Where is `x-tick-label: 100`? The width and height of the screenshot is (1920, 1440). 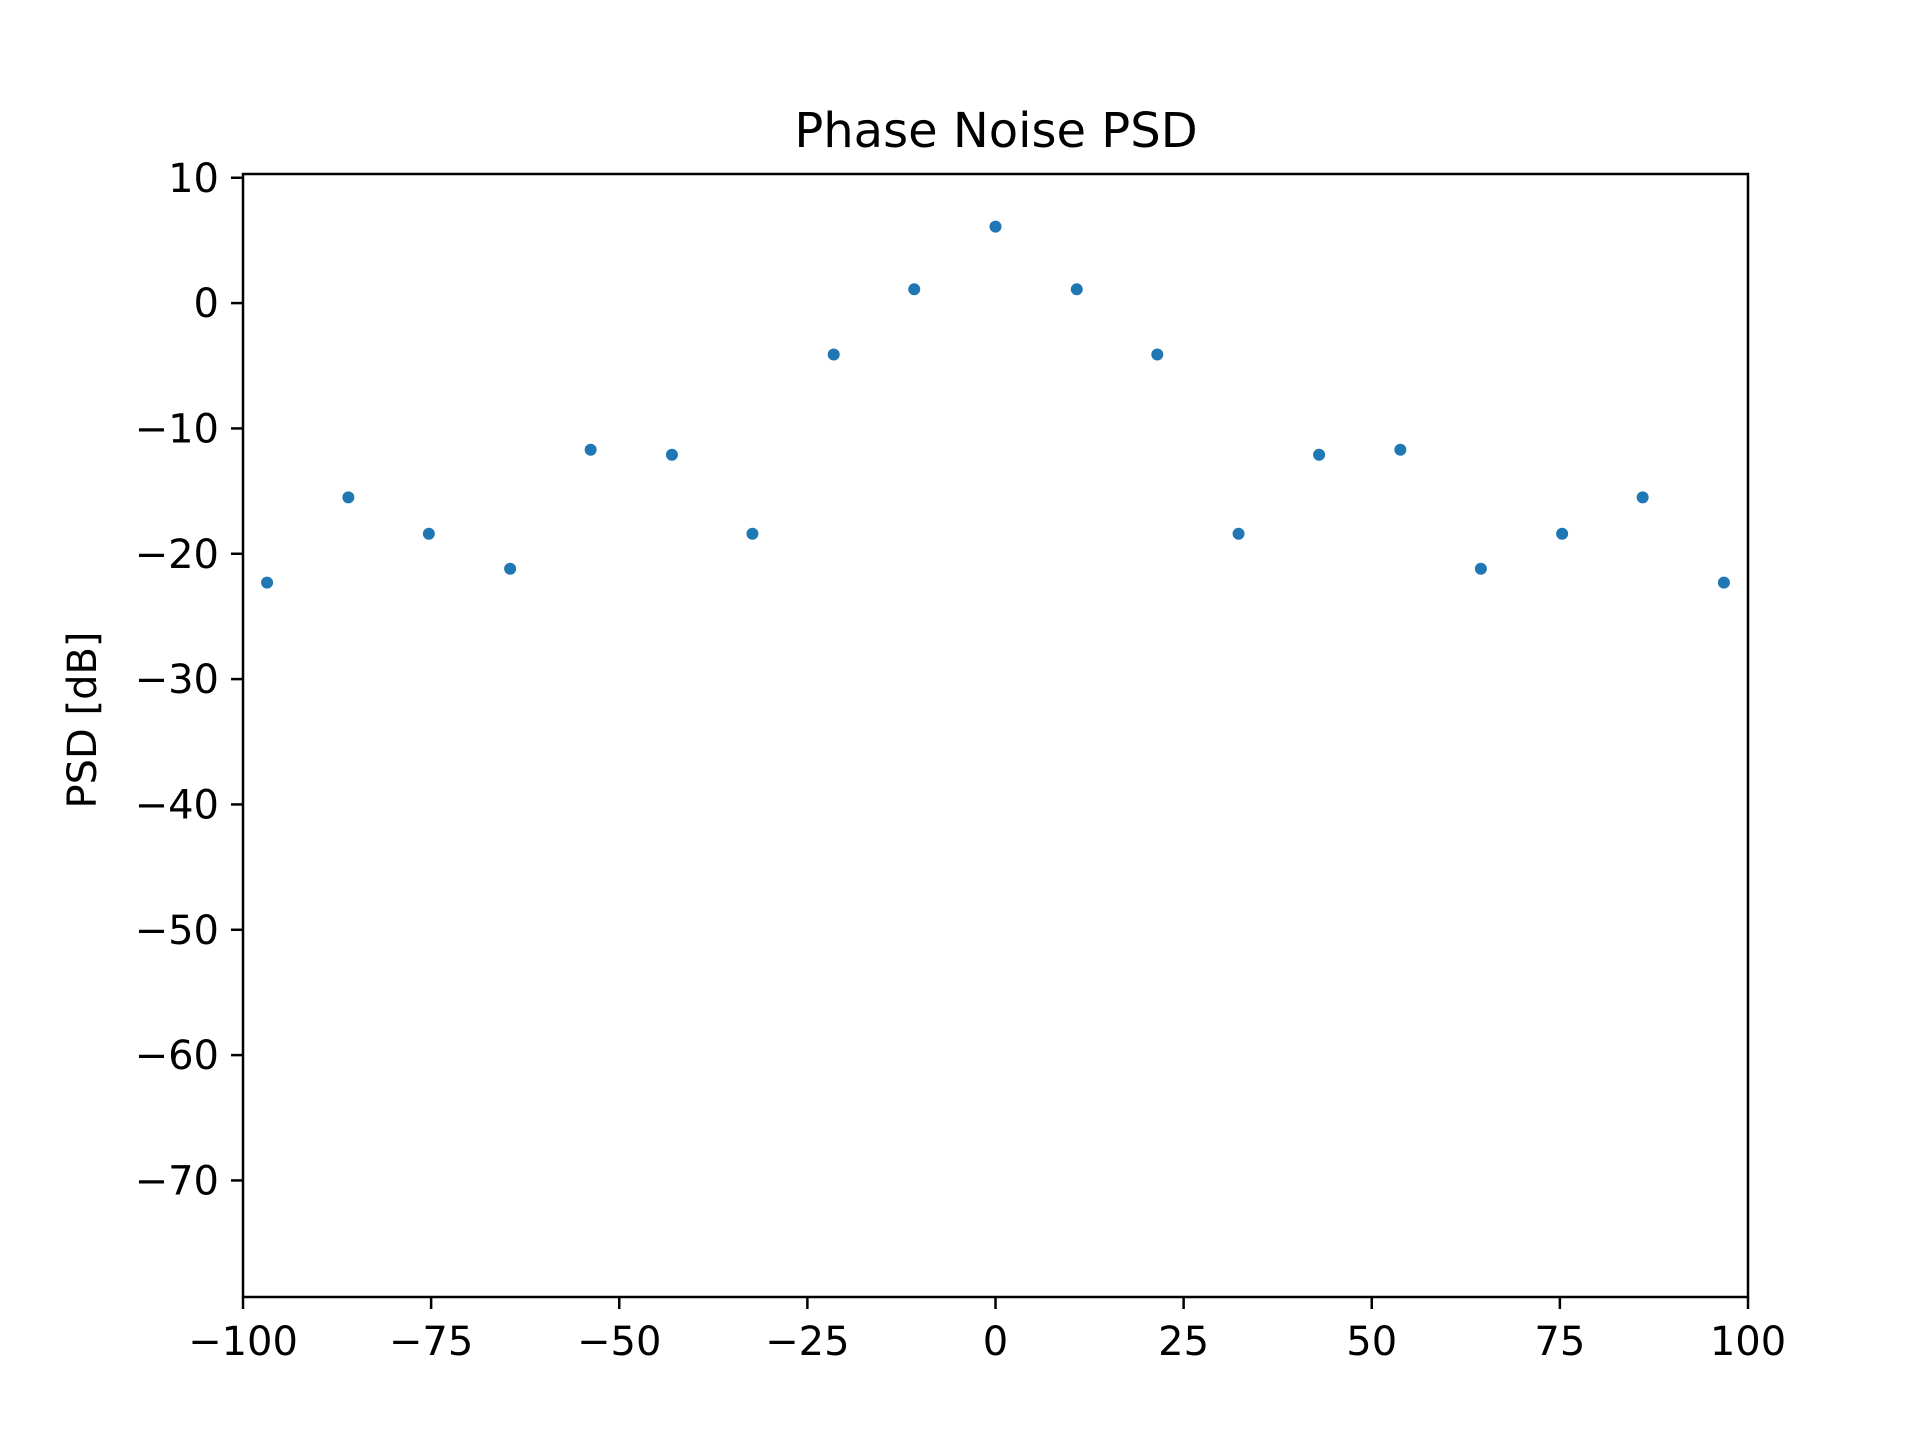 x-tick-label: 100 is located at coordinates (1748, 1342).